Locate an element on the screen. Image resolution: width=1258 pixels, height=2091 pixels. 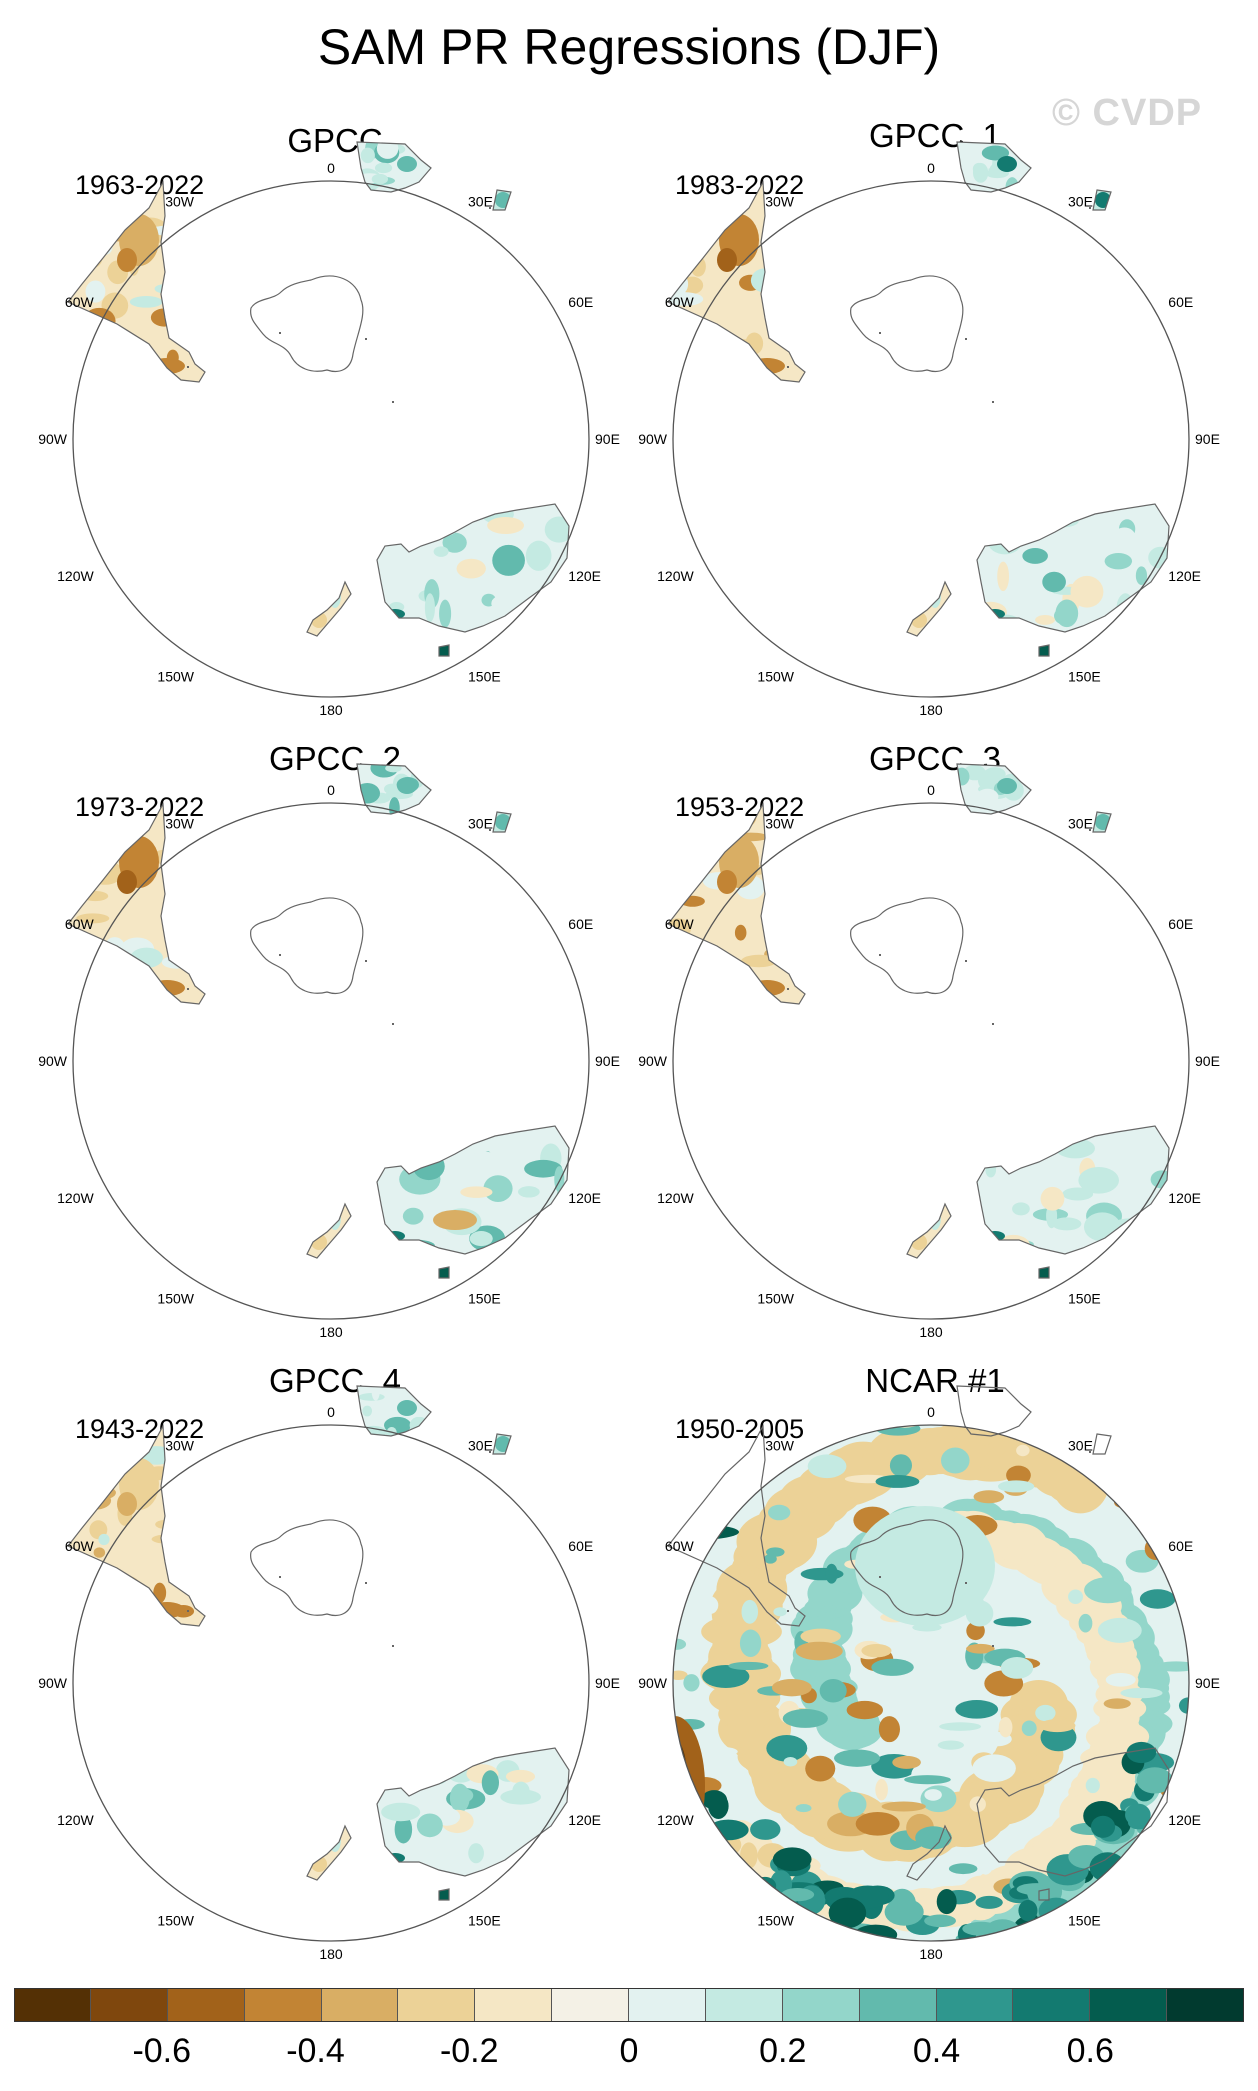
lon-label: 90E is located at coordinates (607, 1061).